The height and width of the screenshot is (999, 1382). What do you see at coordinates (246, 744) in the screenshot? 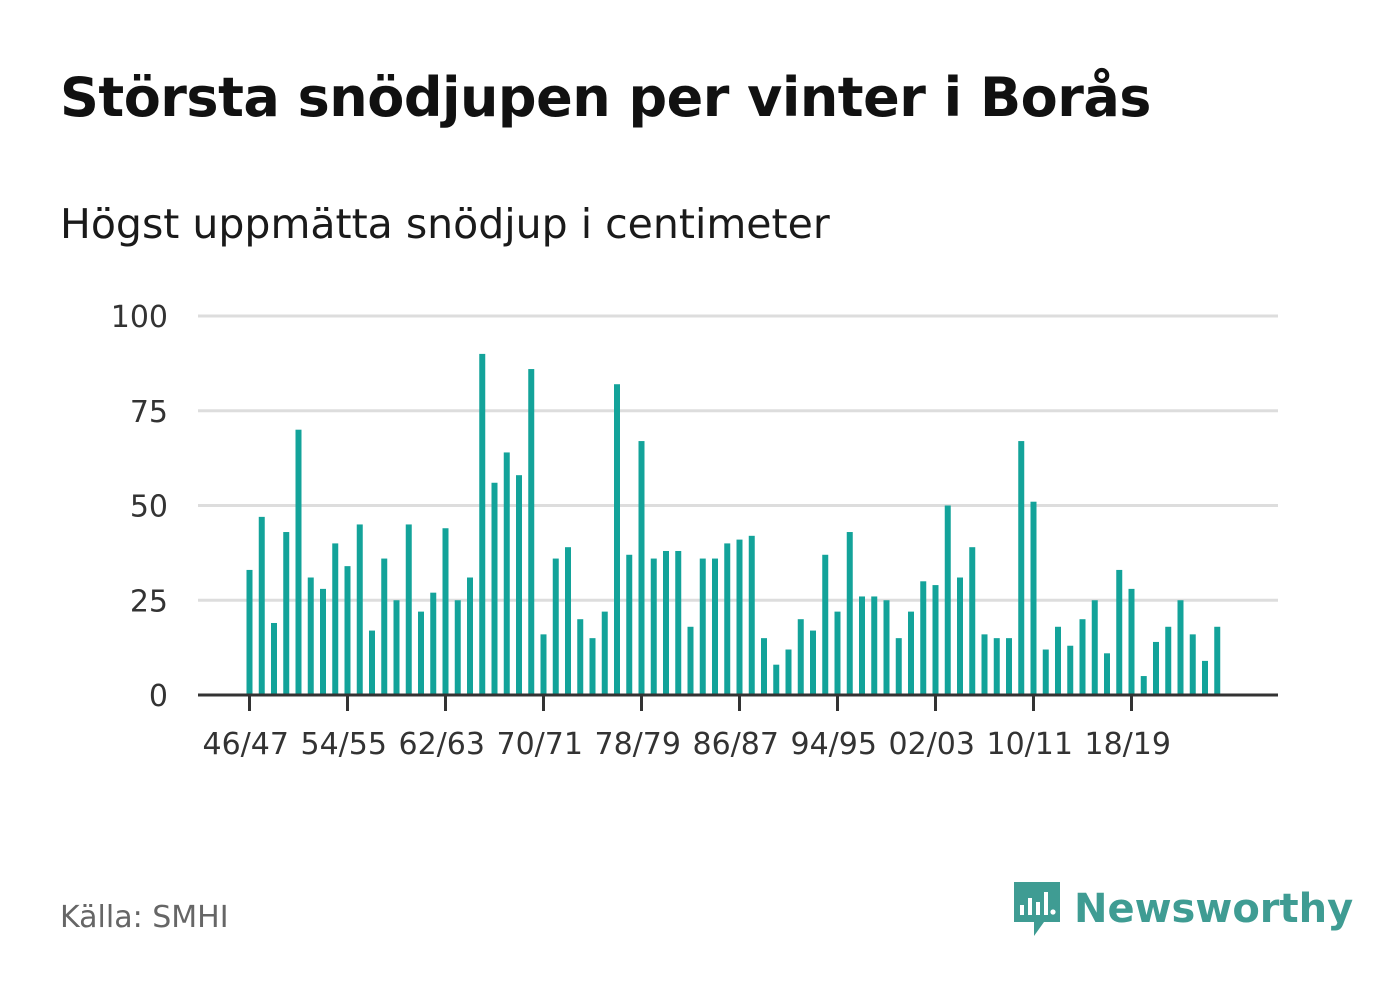
I see `x-tick-label: 46/47` at bounding box center [246, 744].